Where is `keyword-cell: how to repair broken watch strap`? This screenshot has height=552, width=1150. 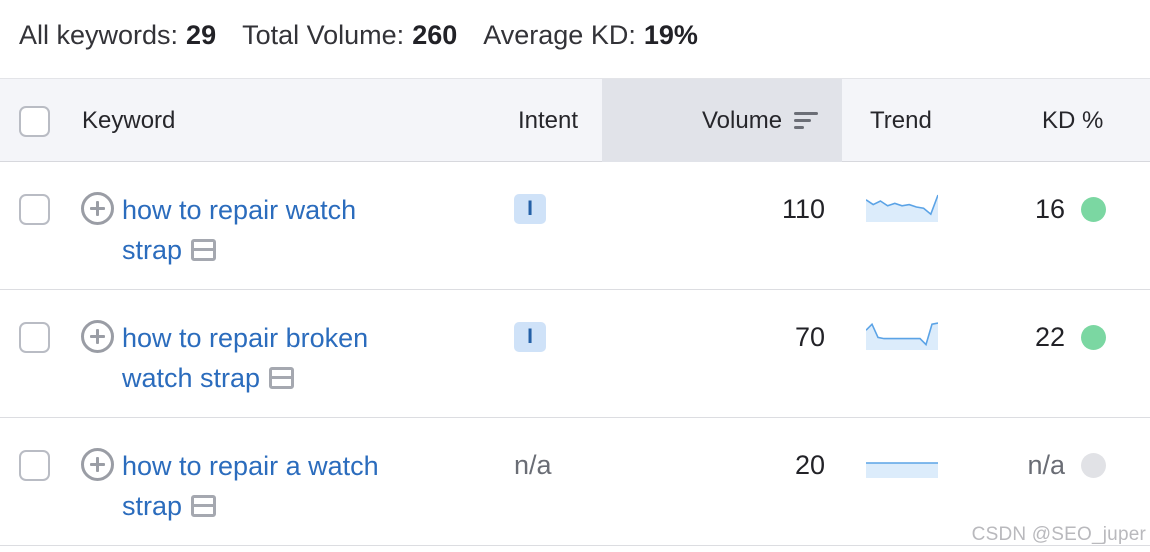
keyword-cell: how to repair broken watch strap is located at coordinates (224, 358).